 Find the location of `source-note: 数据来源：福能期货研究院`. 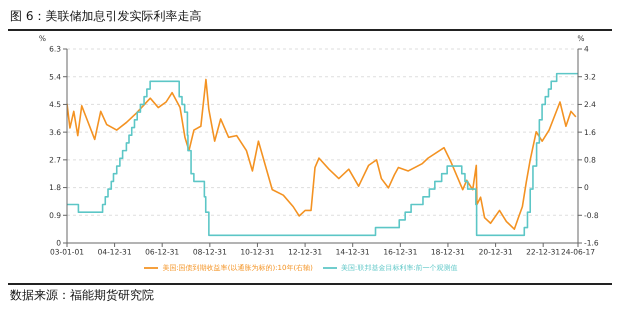

source-note: 数据来源：福能期货研究院 is located at coordinates (82, 295).